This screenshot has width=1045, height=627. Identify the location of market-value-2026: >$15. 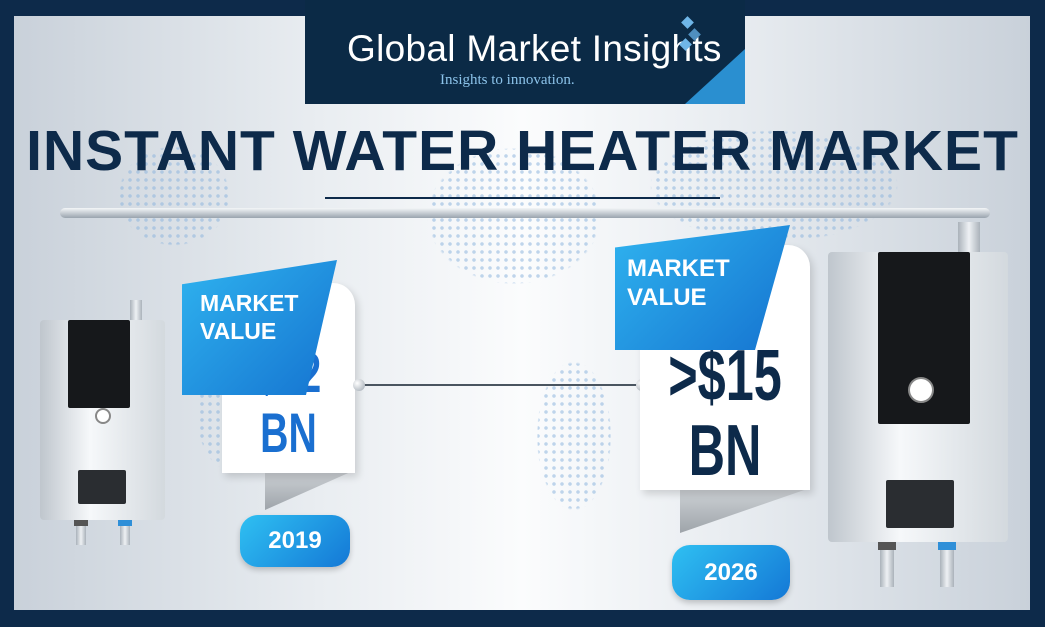
(725, 376).